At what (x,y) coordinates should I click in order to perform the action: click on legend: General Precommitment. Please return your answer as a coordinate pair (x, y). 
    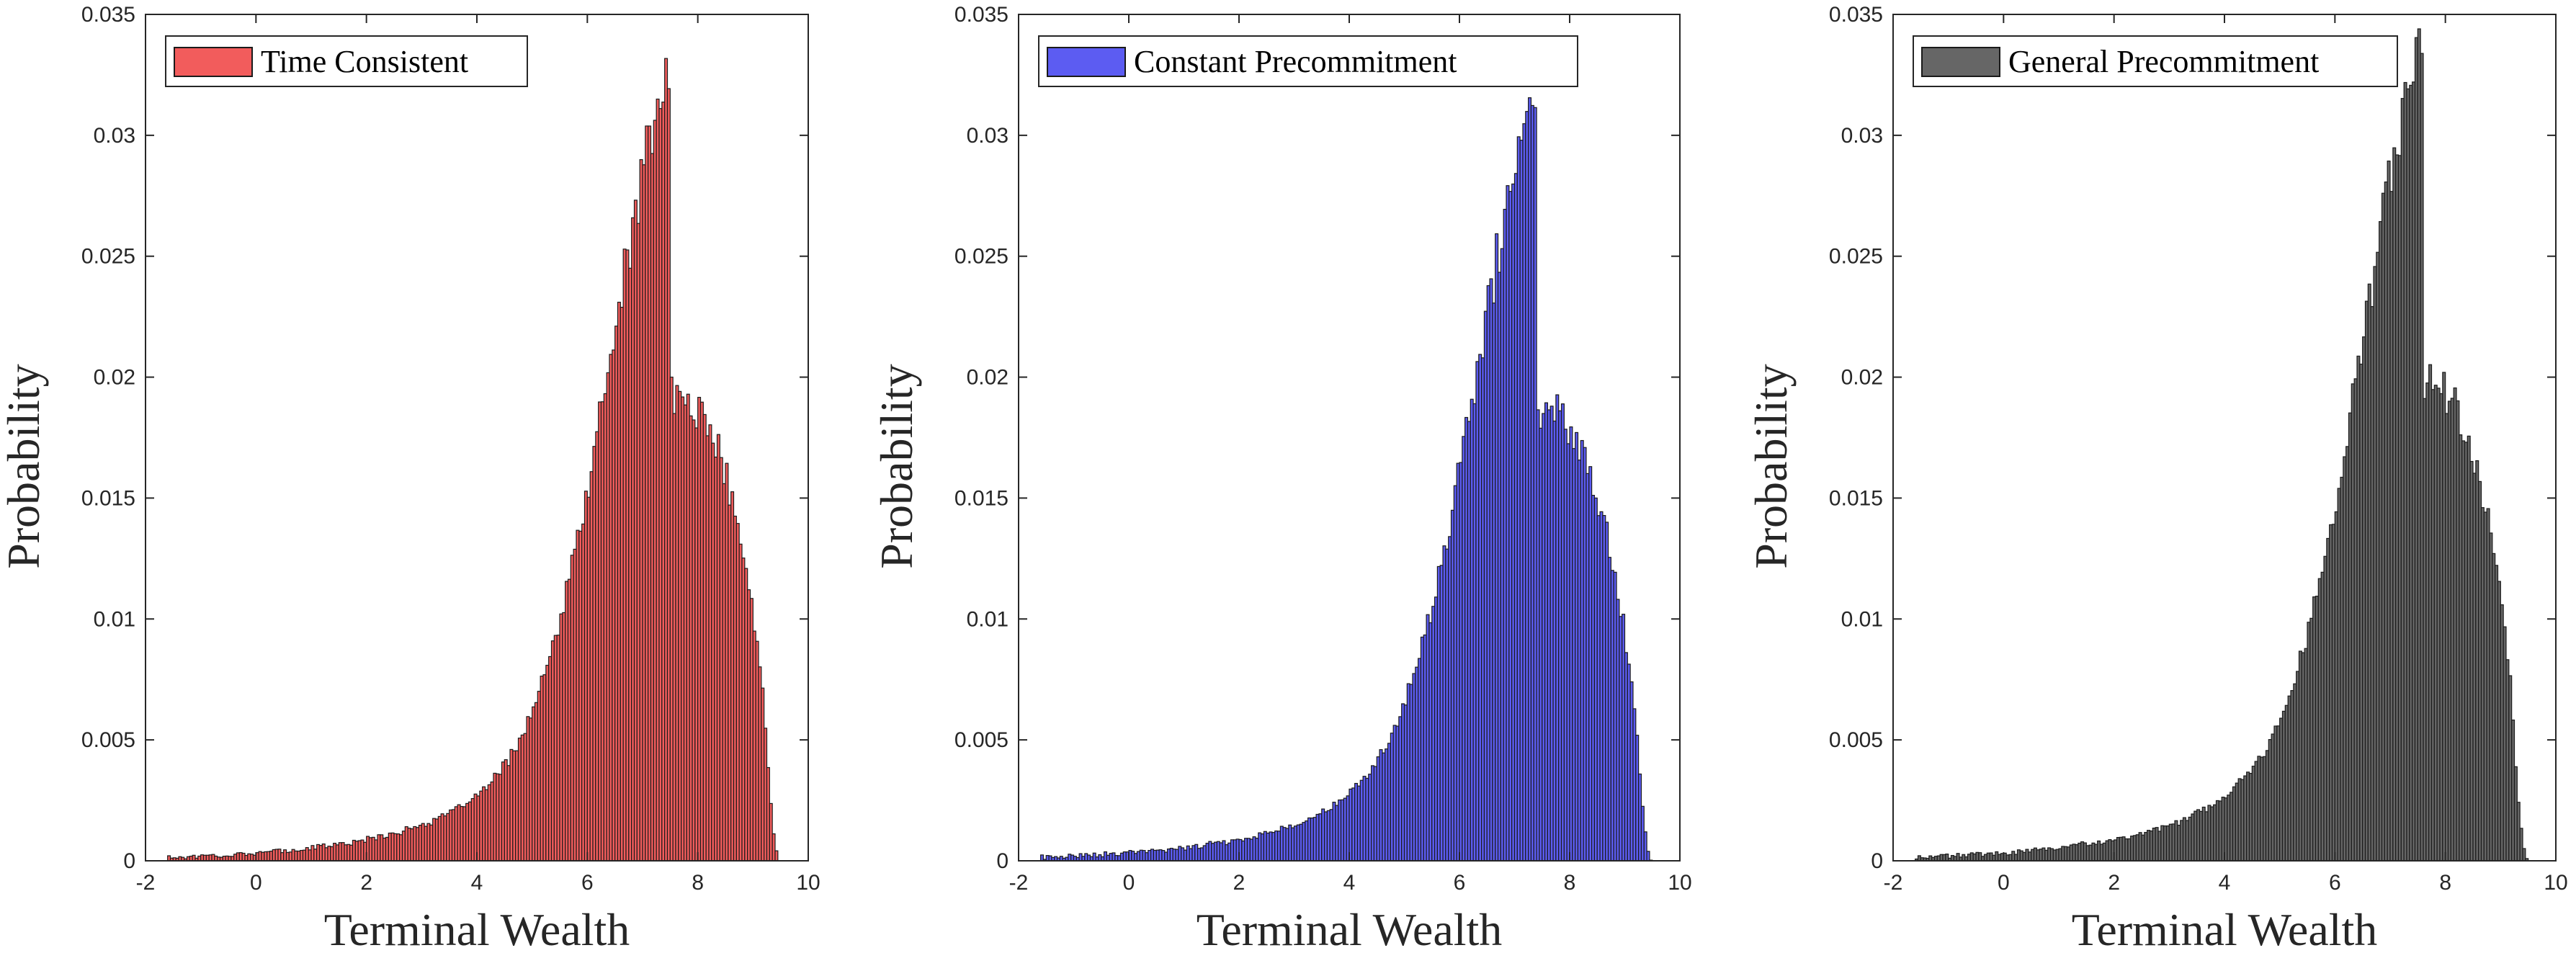
    Looking at the image, I should click on (2155, 61).